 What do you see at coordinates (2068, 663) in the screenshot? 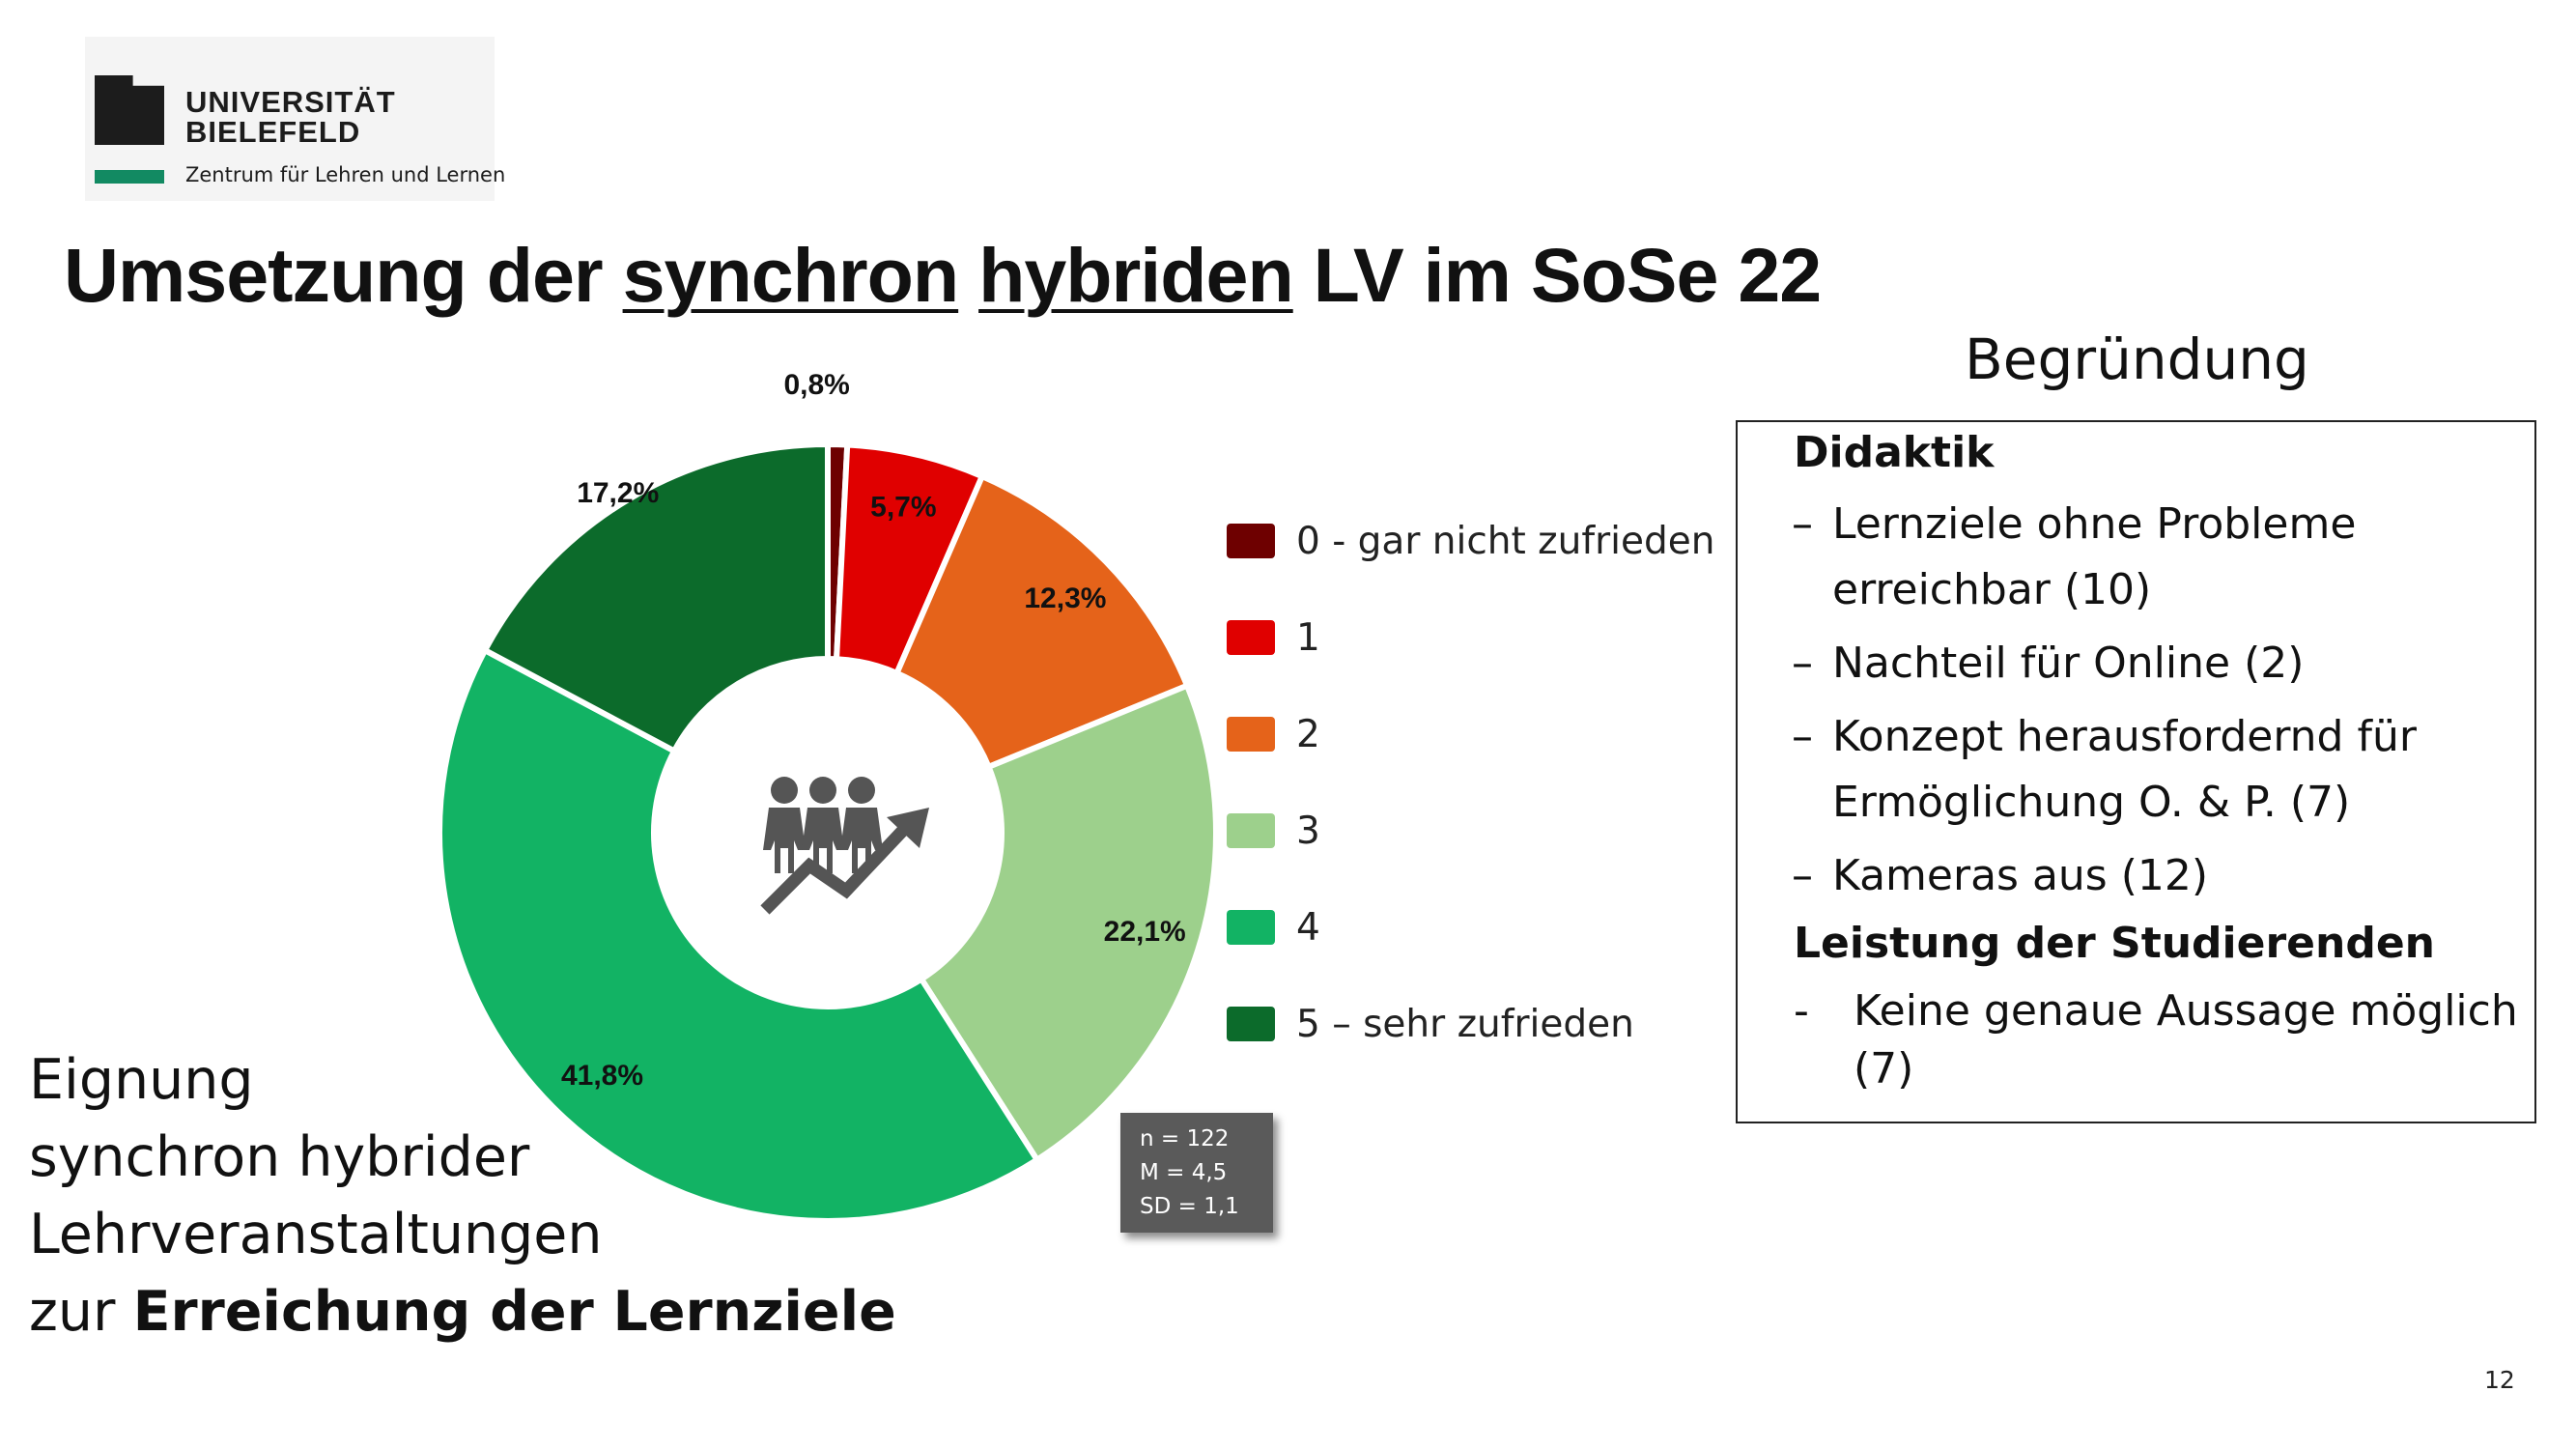
I see `reason-item-2-line1: Nachteil für Online (2)` at bounding box center [2068, 663].